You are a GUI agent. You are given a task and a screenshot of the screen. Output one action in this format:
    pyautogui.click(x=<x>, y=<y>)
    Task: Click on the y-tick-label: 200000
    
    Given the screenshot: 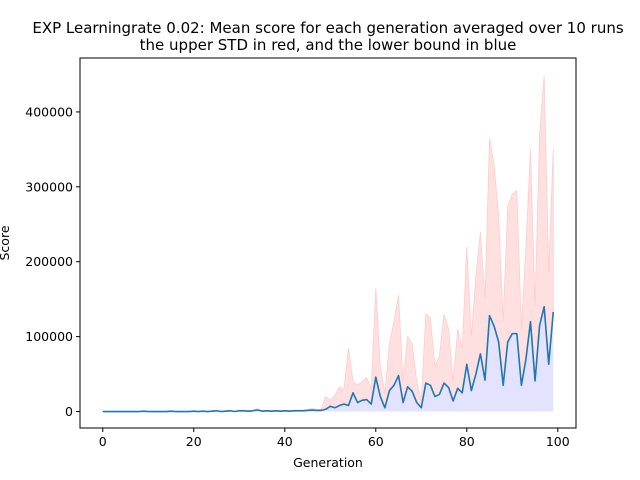 What is the action you would take?
    pyautogui.click(x=49, y=261)
    